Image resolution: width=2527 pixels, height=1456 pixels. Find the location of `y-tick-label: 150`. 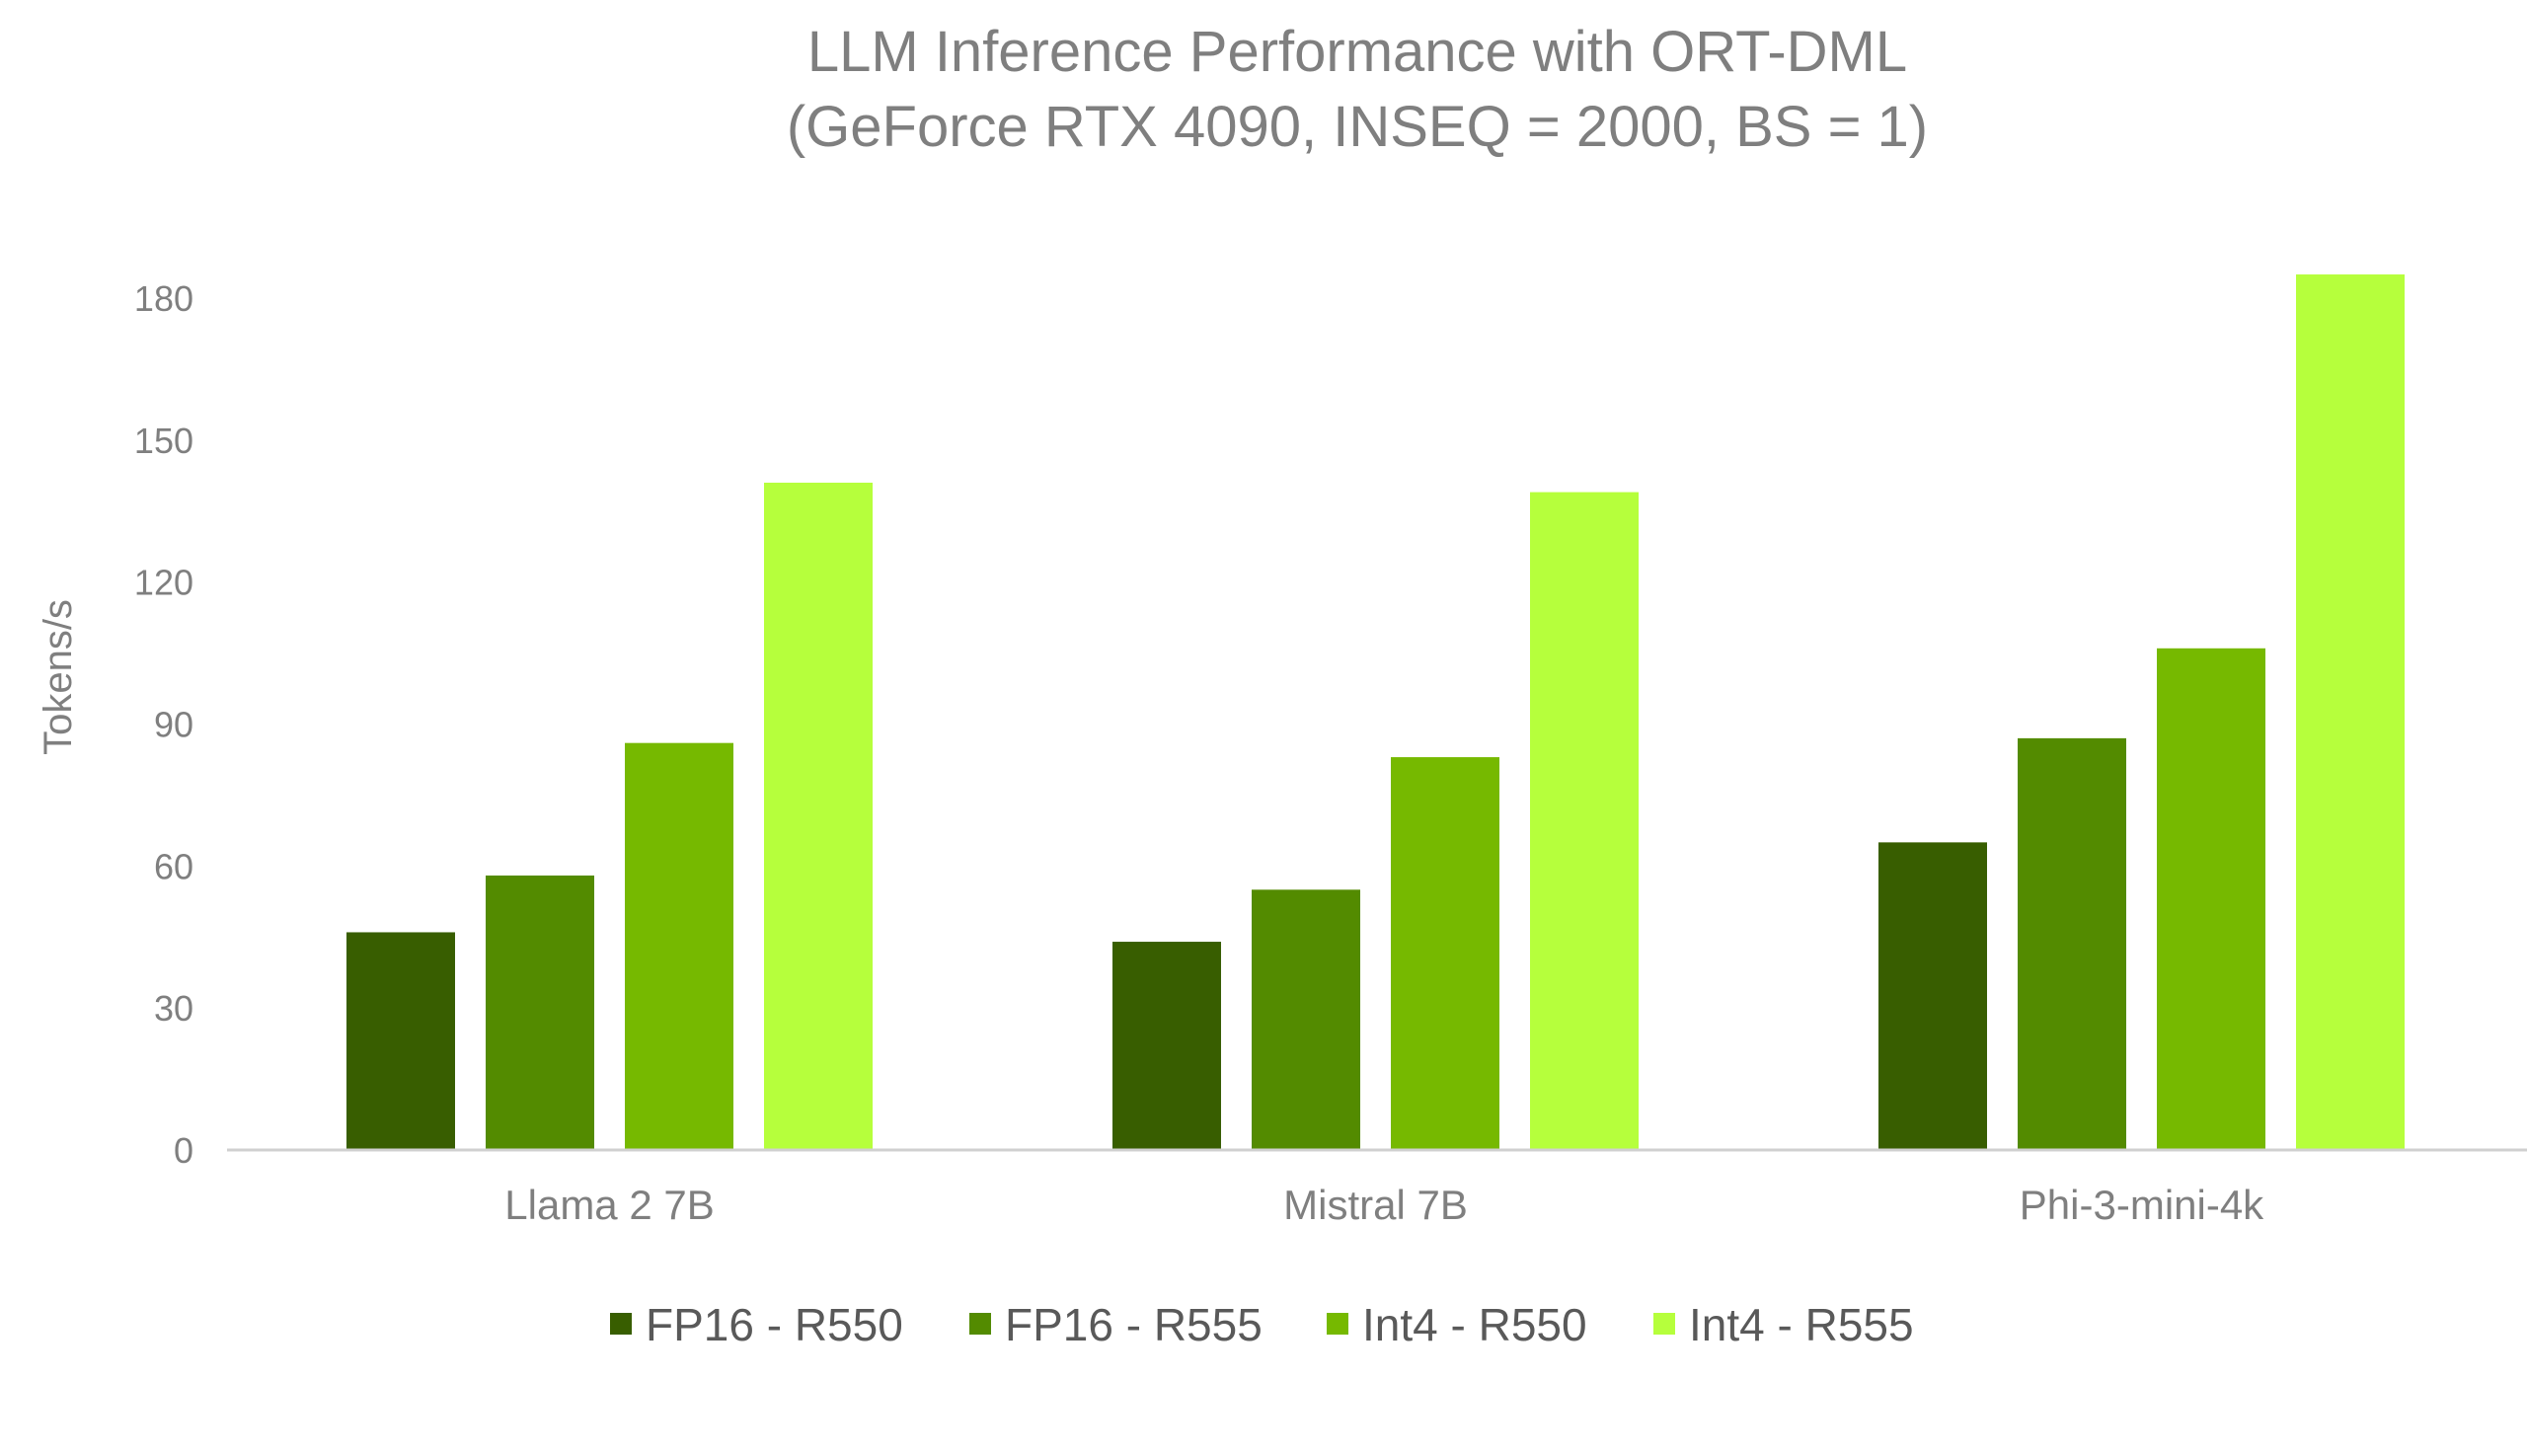

y-tick-label: 150 is located at coordinates (163, 441).